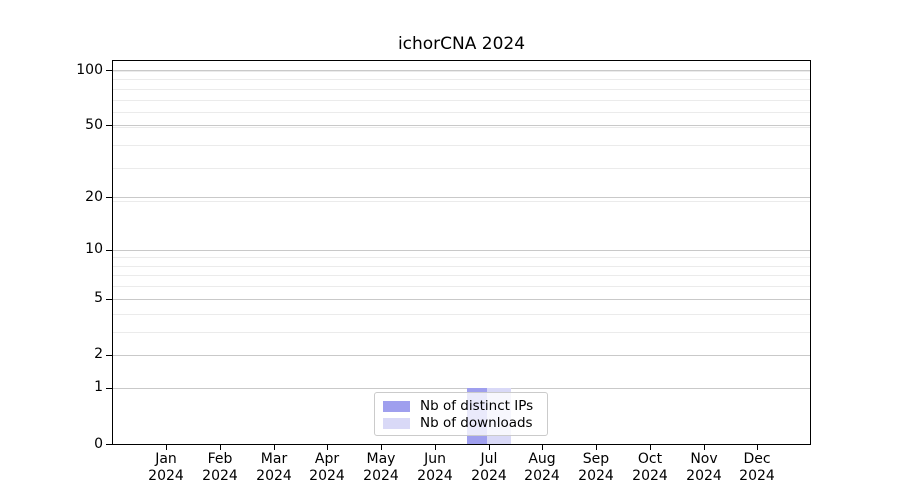 Image resolution: width=900 pixels, height=500 pixels. Describe the element at coordinates (98, 298) in the screenshot. I see `y-tick-label: 5` at that location.